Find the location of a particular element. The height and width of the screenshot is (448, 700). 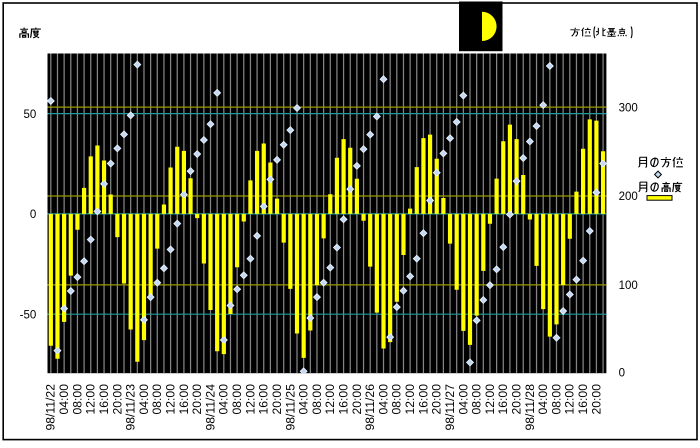

svg-text: 200 is located at coordinates (628, 197).